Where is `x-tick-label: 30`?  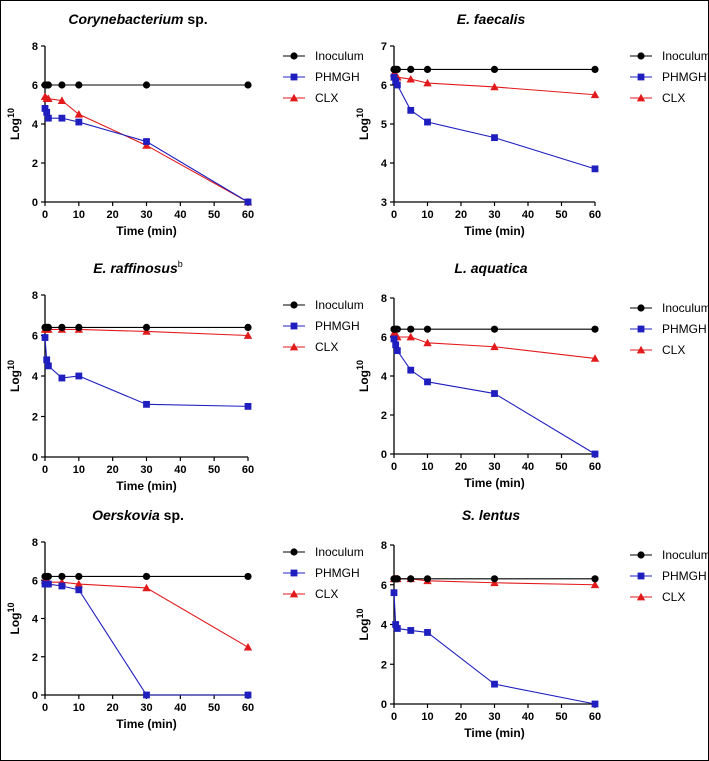 x-tick-label: 30 is located at coordinates (146, 470).